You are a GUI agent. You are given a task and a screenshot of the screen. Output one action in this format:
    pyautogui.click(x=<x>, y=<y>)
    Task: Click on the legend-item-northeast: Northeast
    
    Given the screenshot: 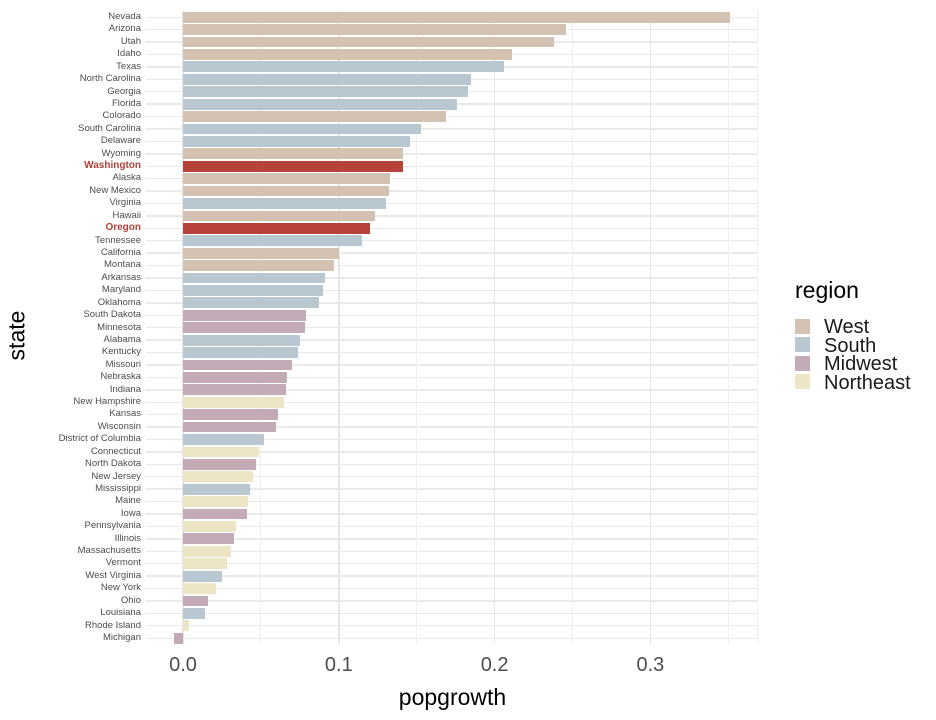 What is the action you would take?
    pyautogui.click(x=853, y=383)
    